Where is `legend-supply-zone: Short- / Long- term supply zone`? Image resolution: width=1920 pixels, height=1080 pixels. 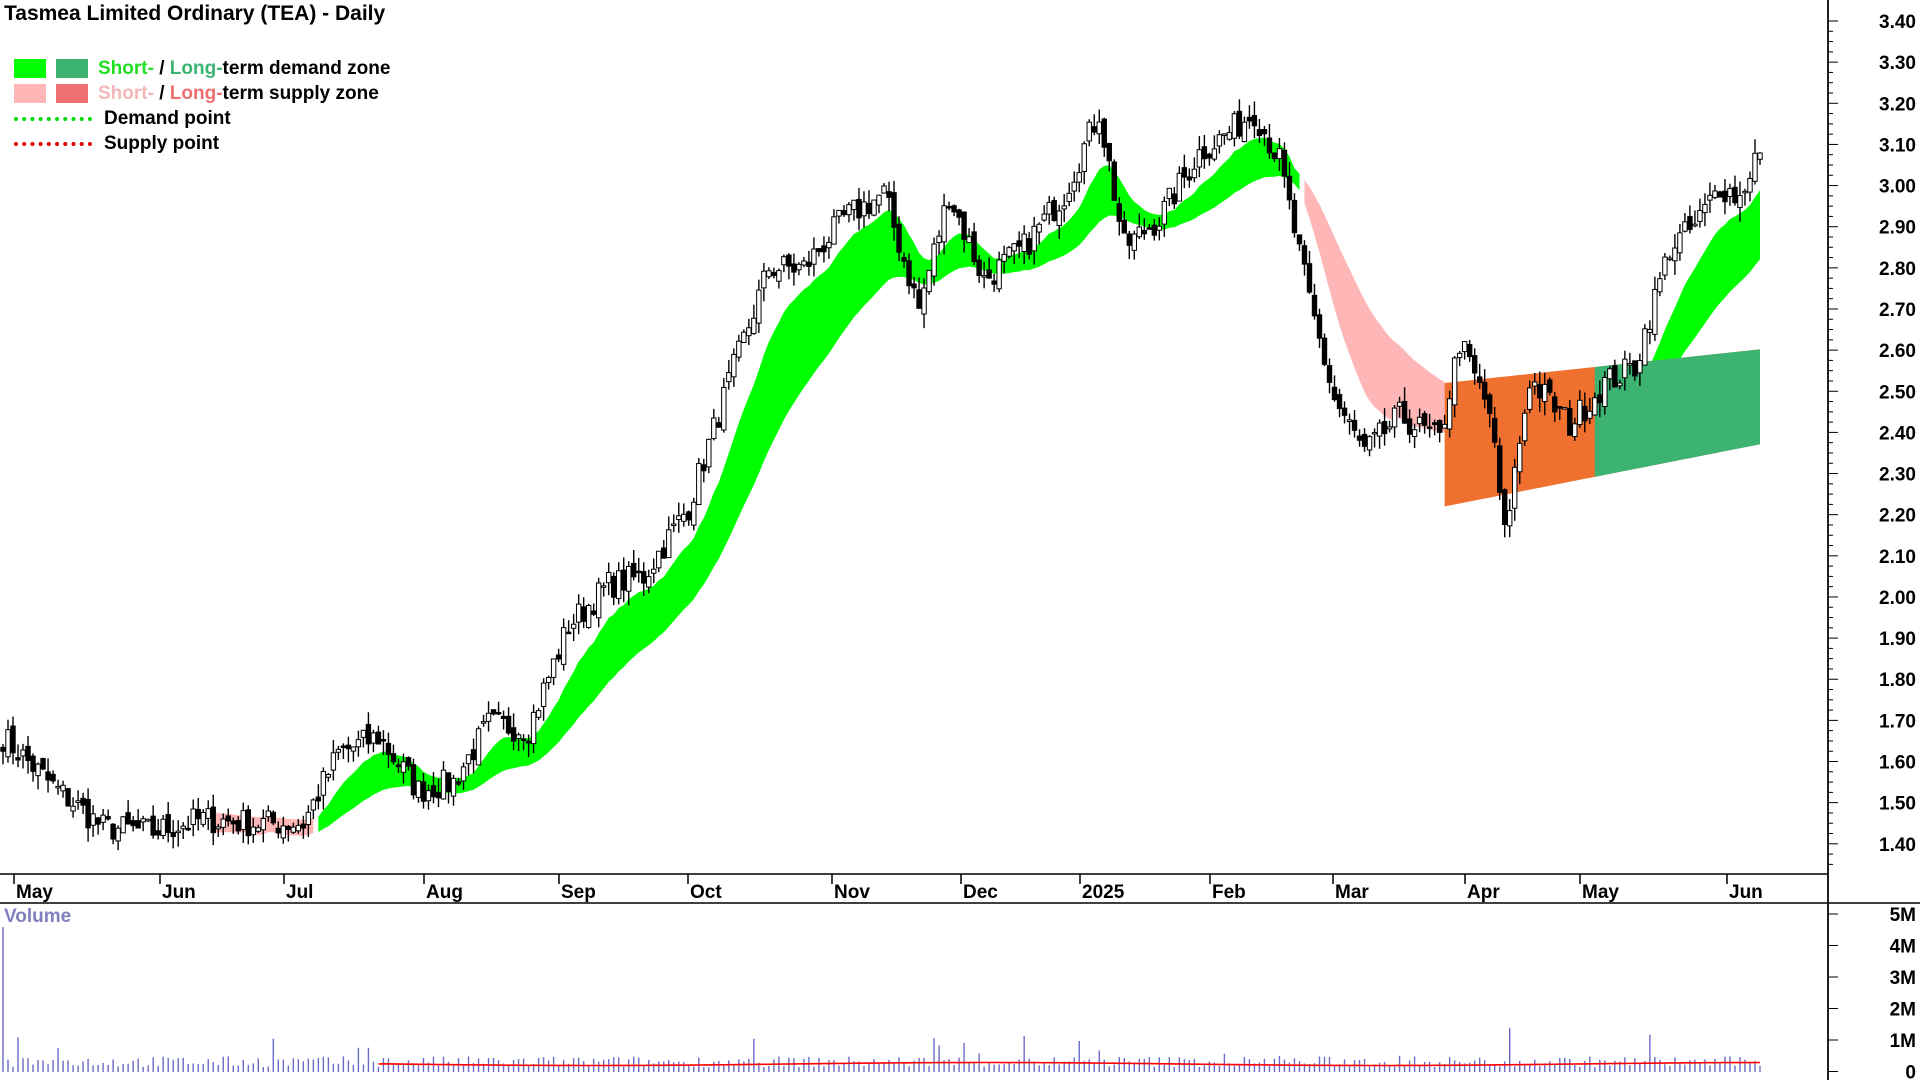 legend-supply-zone: Short- / Long- term supply zone is located at coordinates (202, 93).